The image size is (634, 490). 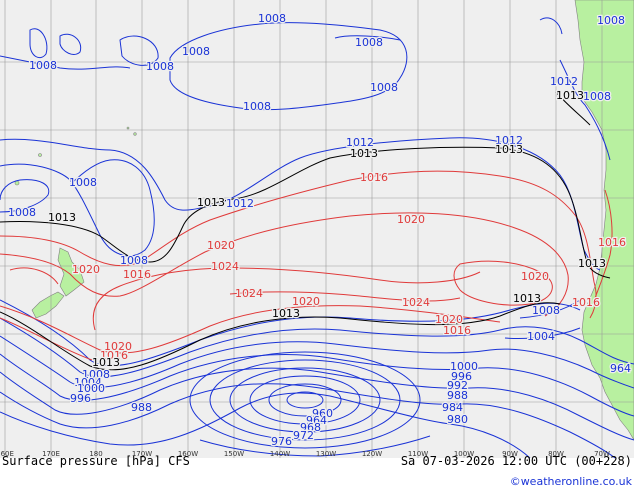 I want to click on isobar-label: 976, so click(x=281, y=441).